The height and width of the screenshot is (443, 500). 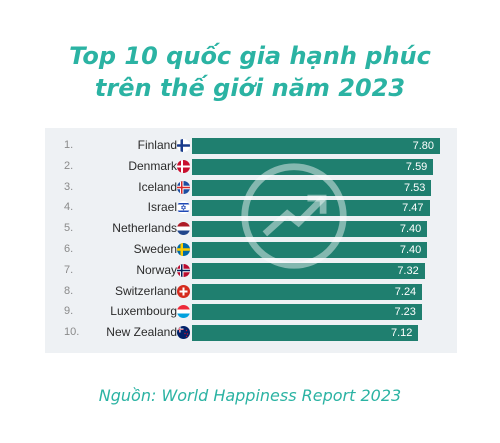 What do you see at coordinates (316, 146) in the screenshot?
I see `bar: 7.80` at bounding box center [316, 146].